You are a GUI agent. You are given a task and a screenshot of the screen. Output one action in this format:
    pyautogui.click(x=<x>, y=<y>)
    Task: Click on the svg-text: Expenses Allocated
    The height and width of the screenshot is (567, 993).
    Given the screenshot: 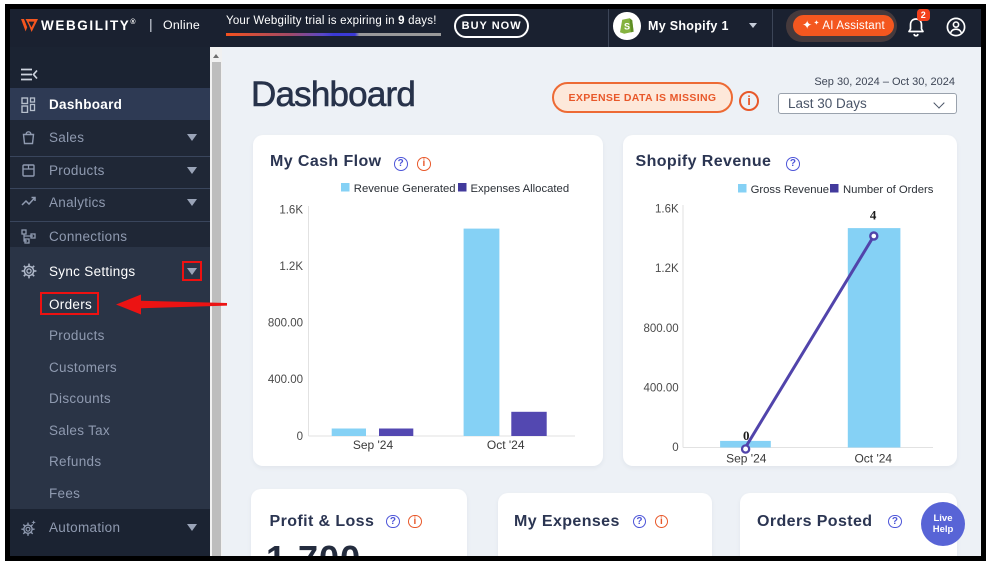 What is the action you would take?
    pyautogui.click(x=519, y=189)
    